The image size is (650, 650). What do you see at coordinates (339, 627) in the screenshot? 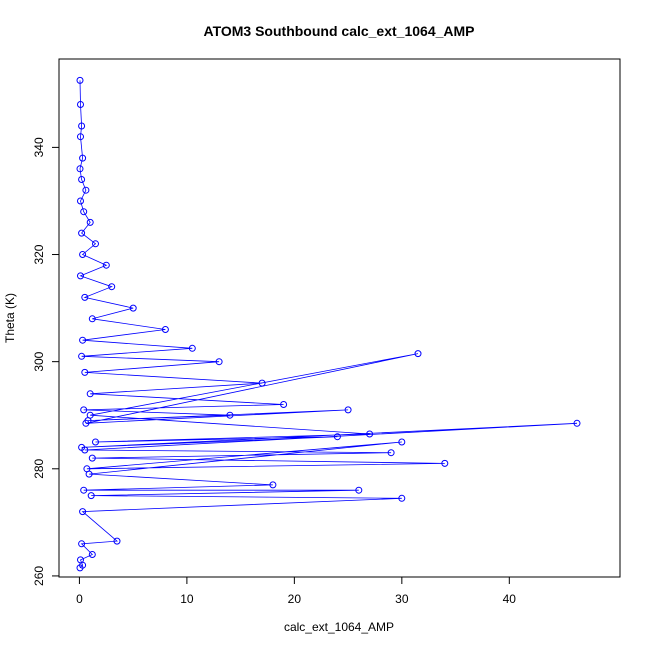
I see `x-axis-label: calc_ext_1064_AMP` at bounding box center [339, 627].